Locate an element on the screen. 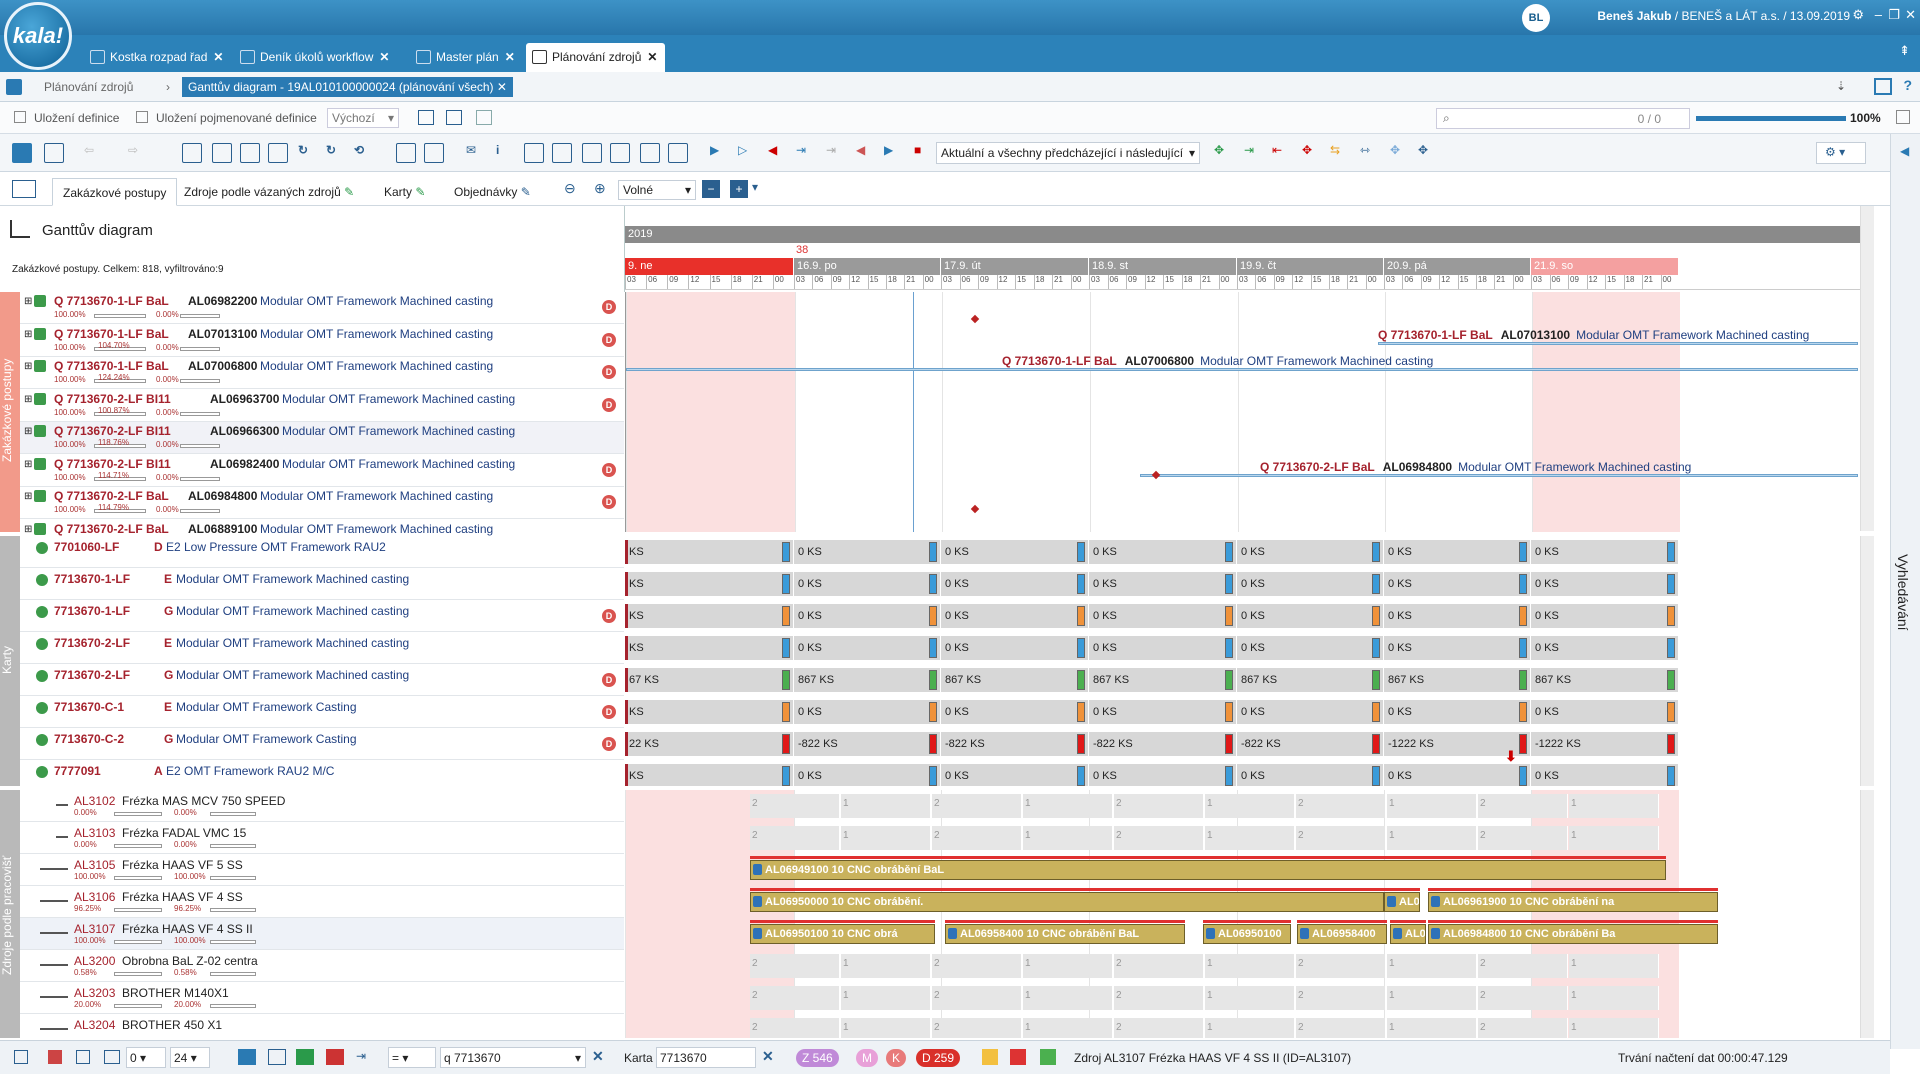 The height and width of the screenshot is (1080, 1920). resource-row: AL3203 BROTHER M140X1 20.00% 20.00% is located at coordinates (322, 998).